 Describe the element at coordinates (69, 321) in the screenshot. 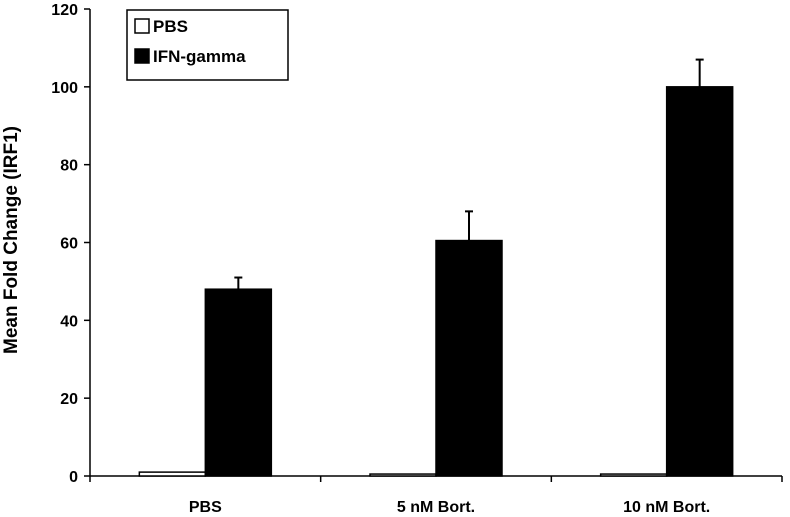

I see `y-tick-label: 40` at that location.